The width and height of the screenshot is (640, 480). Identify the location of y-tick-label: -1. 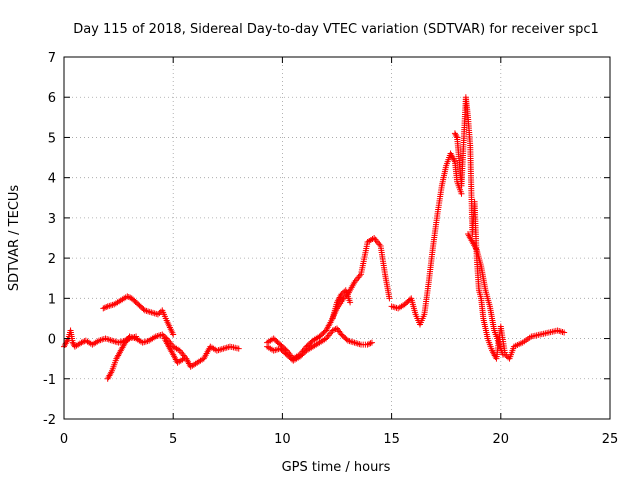
(49, 380).